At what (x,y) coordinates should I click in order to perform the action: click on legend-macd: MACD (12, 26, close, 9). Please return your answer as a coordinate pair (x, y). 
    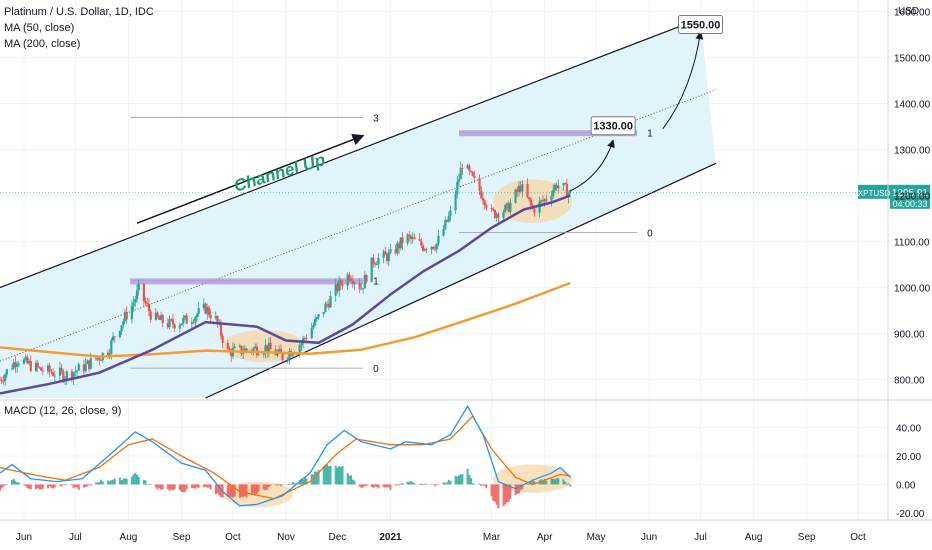
    Looking at the image, I should click on (63, 411).